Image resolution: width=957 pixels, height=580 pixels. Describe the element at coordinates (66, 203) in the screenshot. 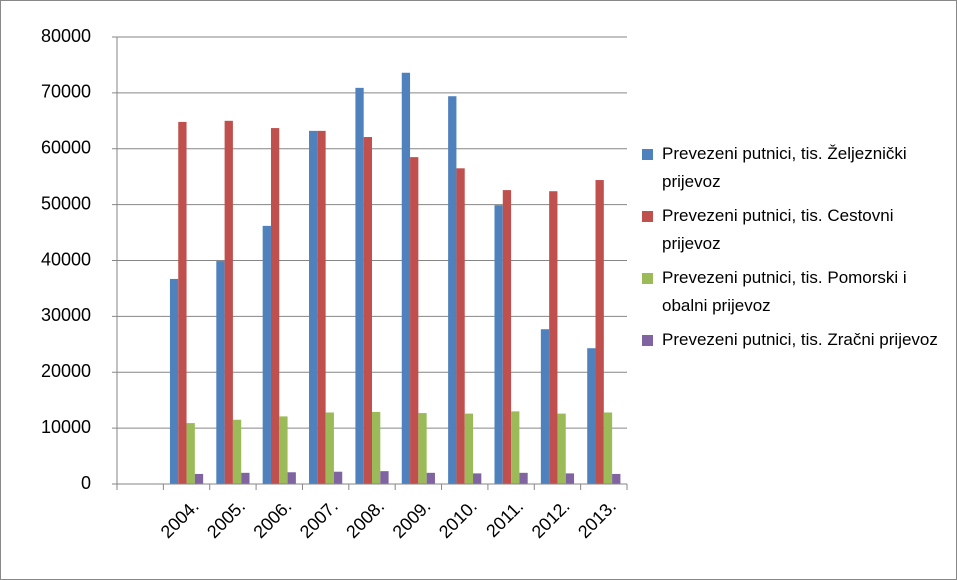

I see `y-tick-label: 50000` at that location.